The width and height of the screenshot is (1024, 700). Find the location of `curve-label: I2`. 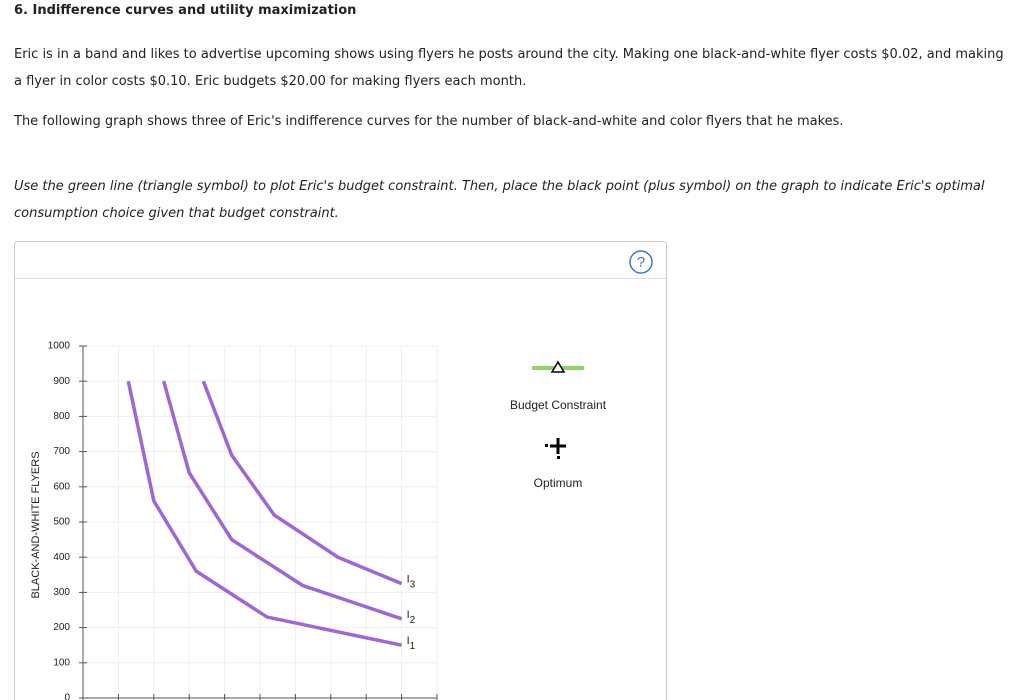

curve-label: I2 is located at coordinates (411, 617).